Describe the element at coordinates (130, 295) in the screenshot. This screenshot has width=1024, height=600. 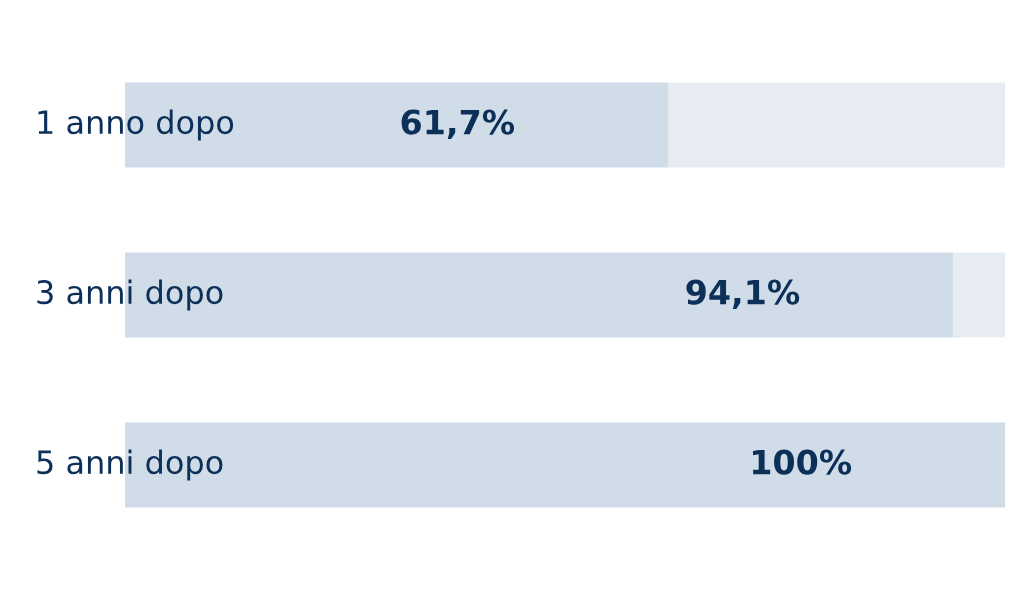
I see `y-tick-label: 3 anni dopo` at that location.